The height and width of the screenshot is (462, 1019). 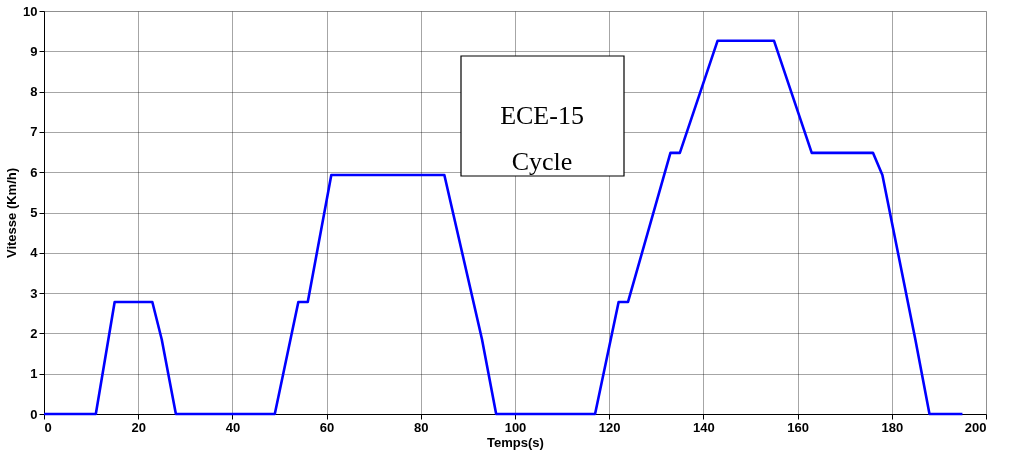 I want to click on x-tick-label: 100, so click(x=515, y=427).